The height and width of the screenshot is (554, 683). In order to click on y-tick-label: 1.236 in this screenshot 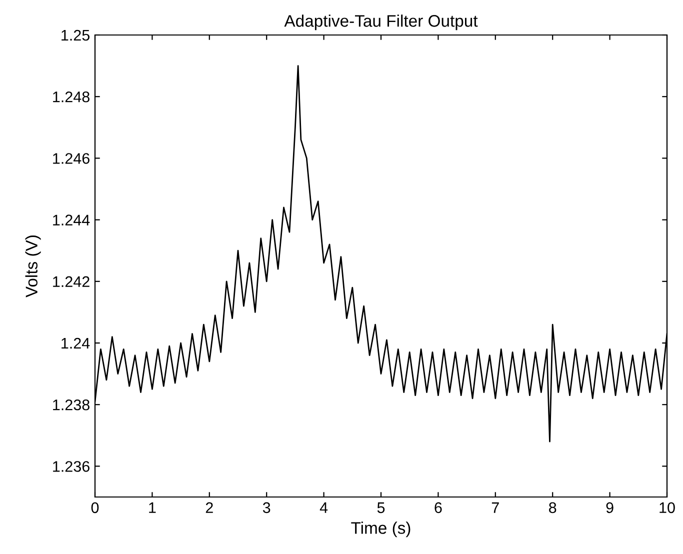, I will do `click(71, 466)`.